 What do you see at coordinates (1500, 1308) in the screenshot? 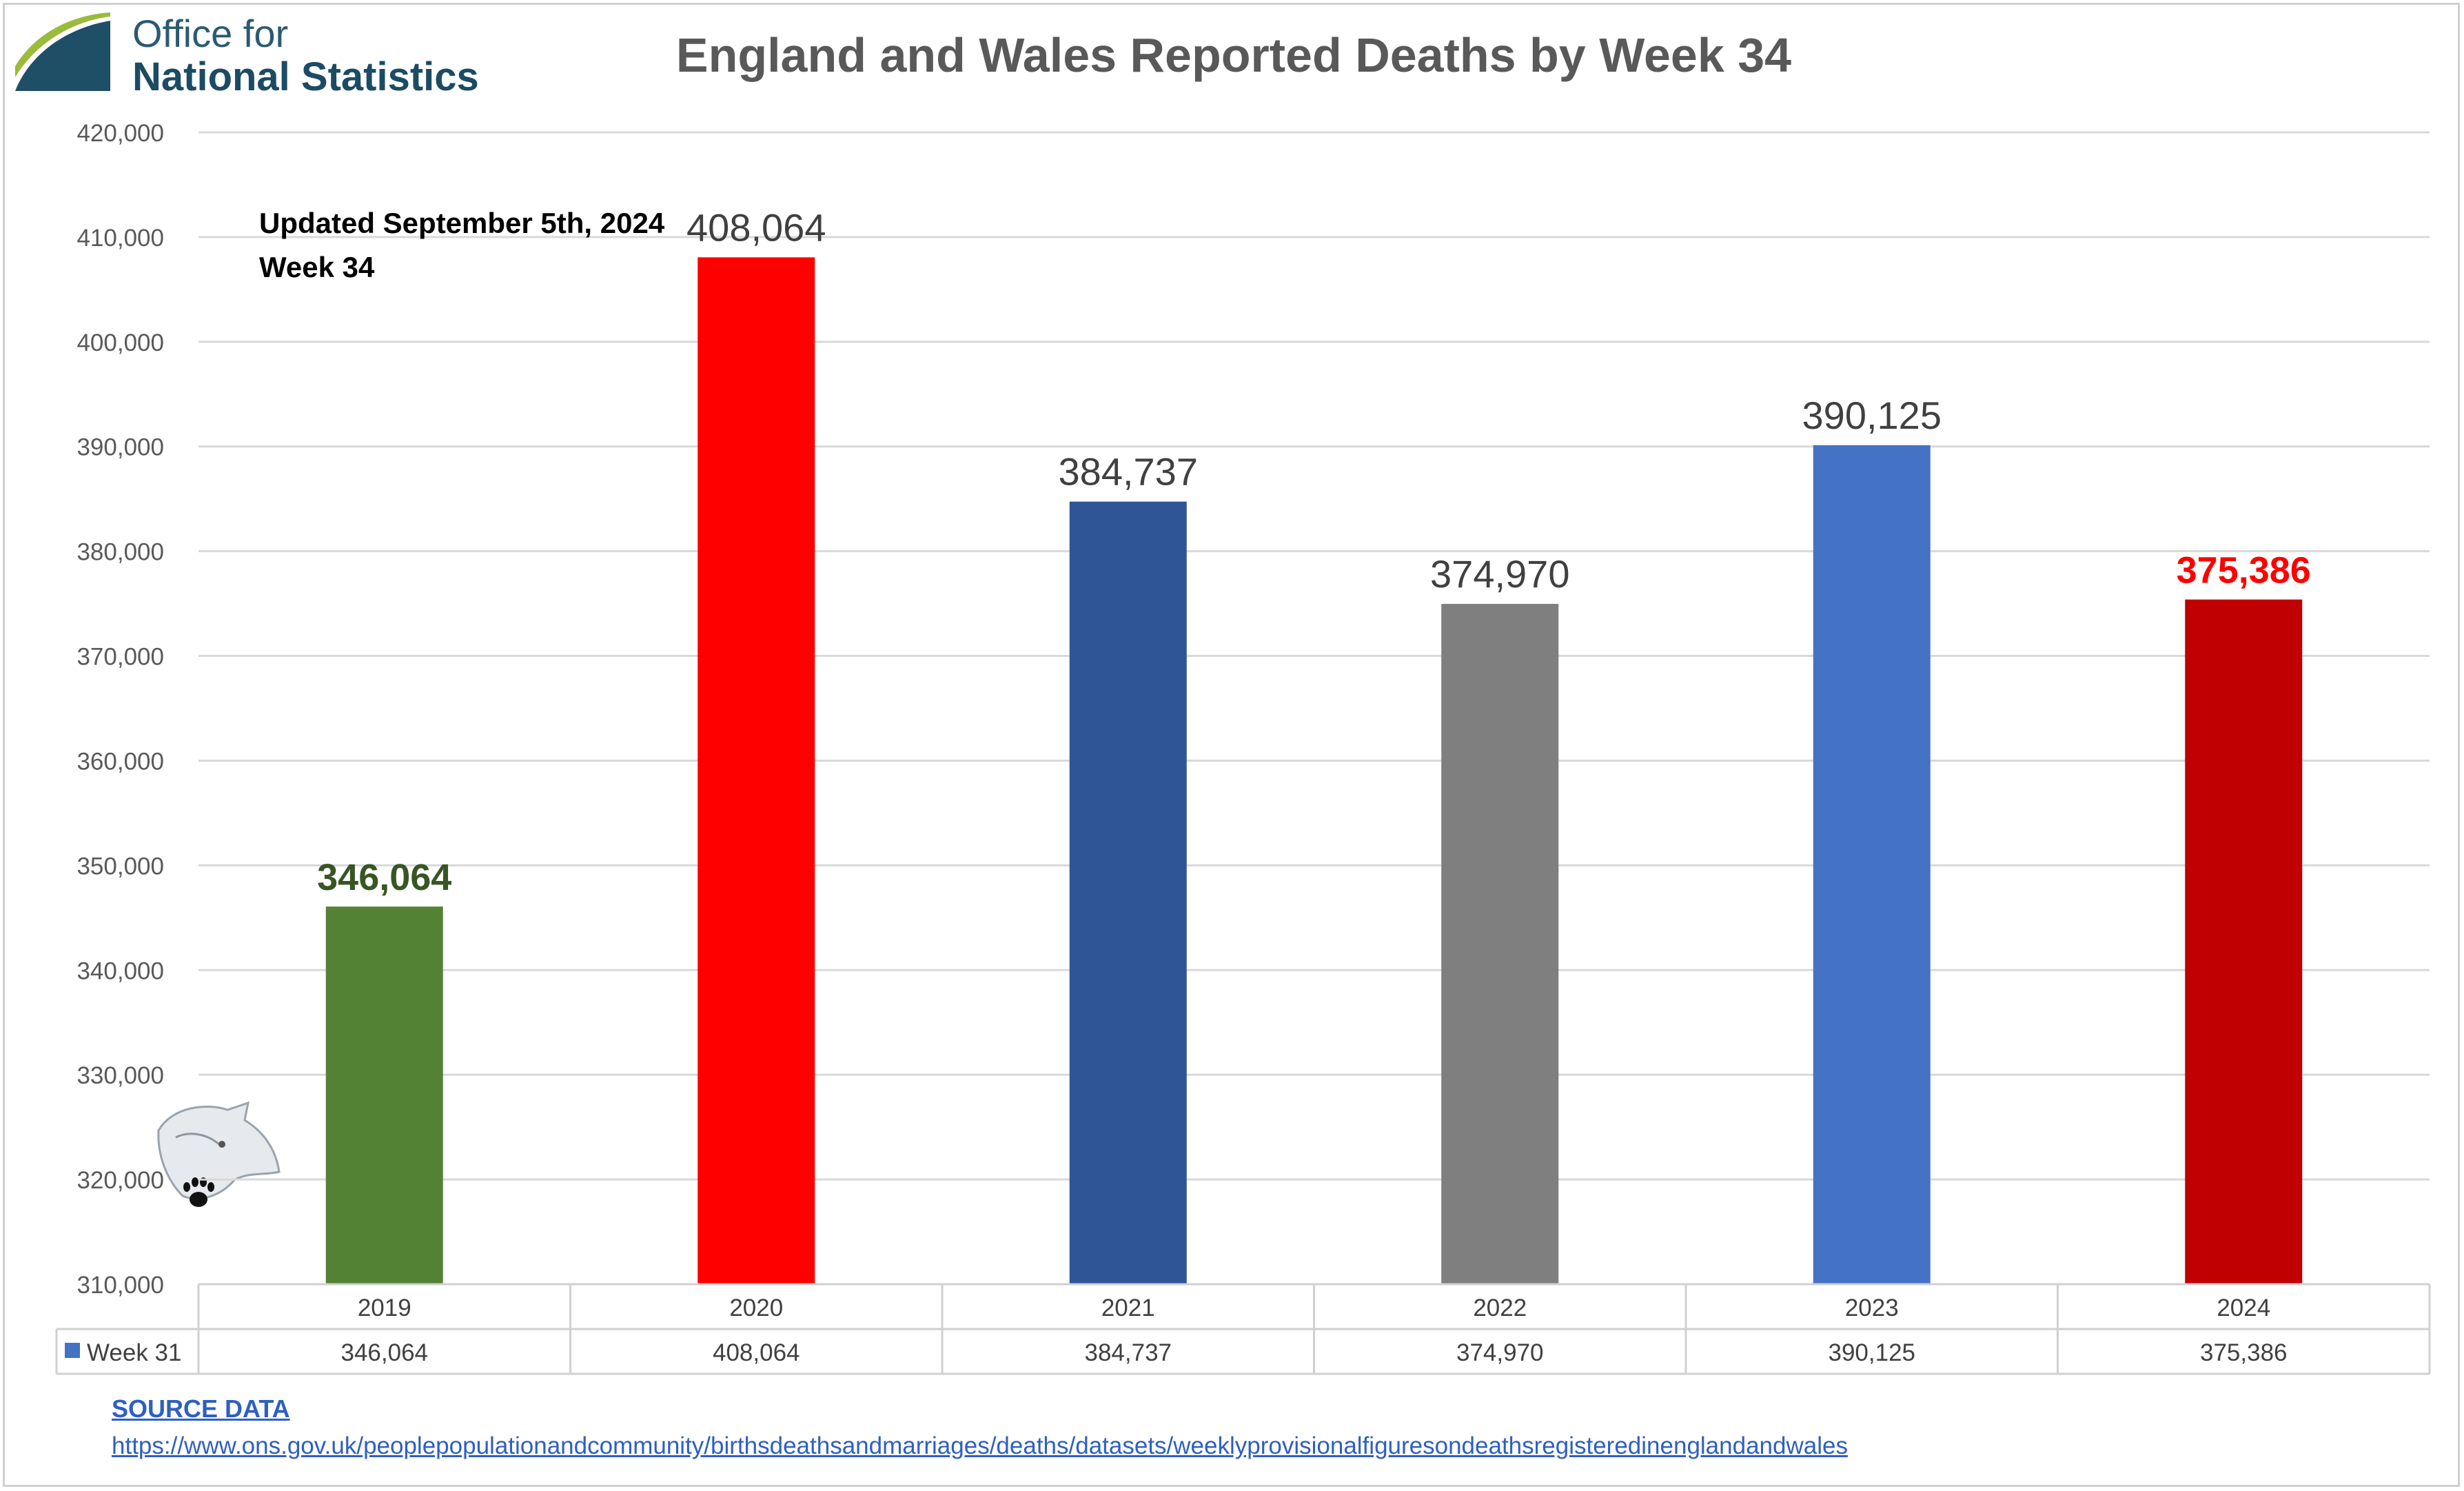
I see `x-category-label: 2022` at bounding box center [1500, 1308].